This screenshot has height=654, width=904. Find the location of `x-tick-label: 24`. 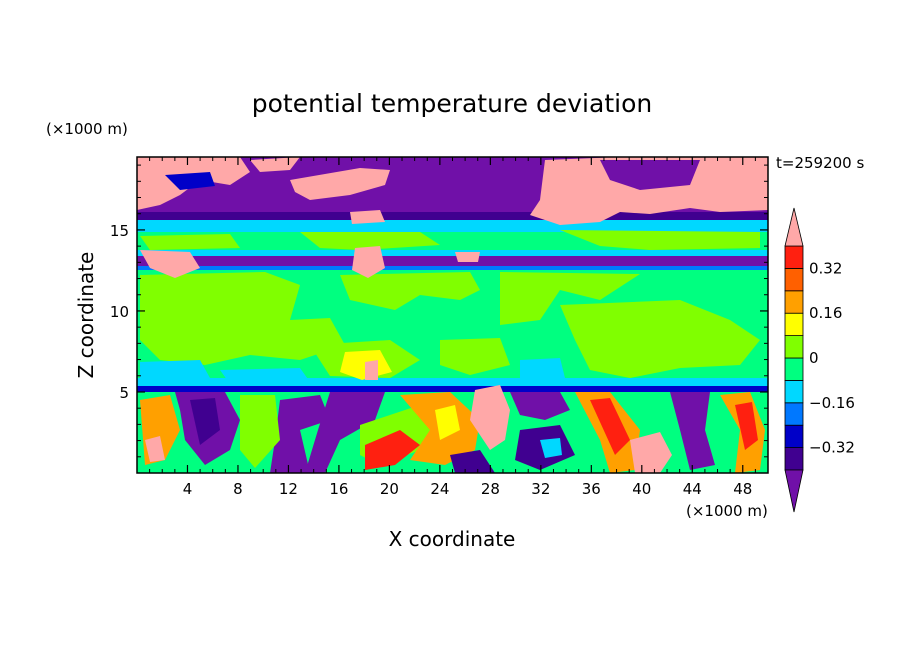

x-tick-label: 24 is located at coordinates (439, 489).